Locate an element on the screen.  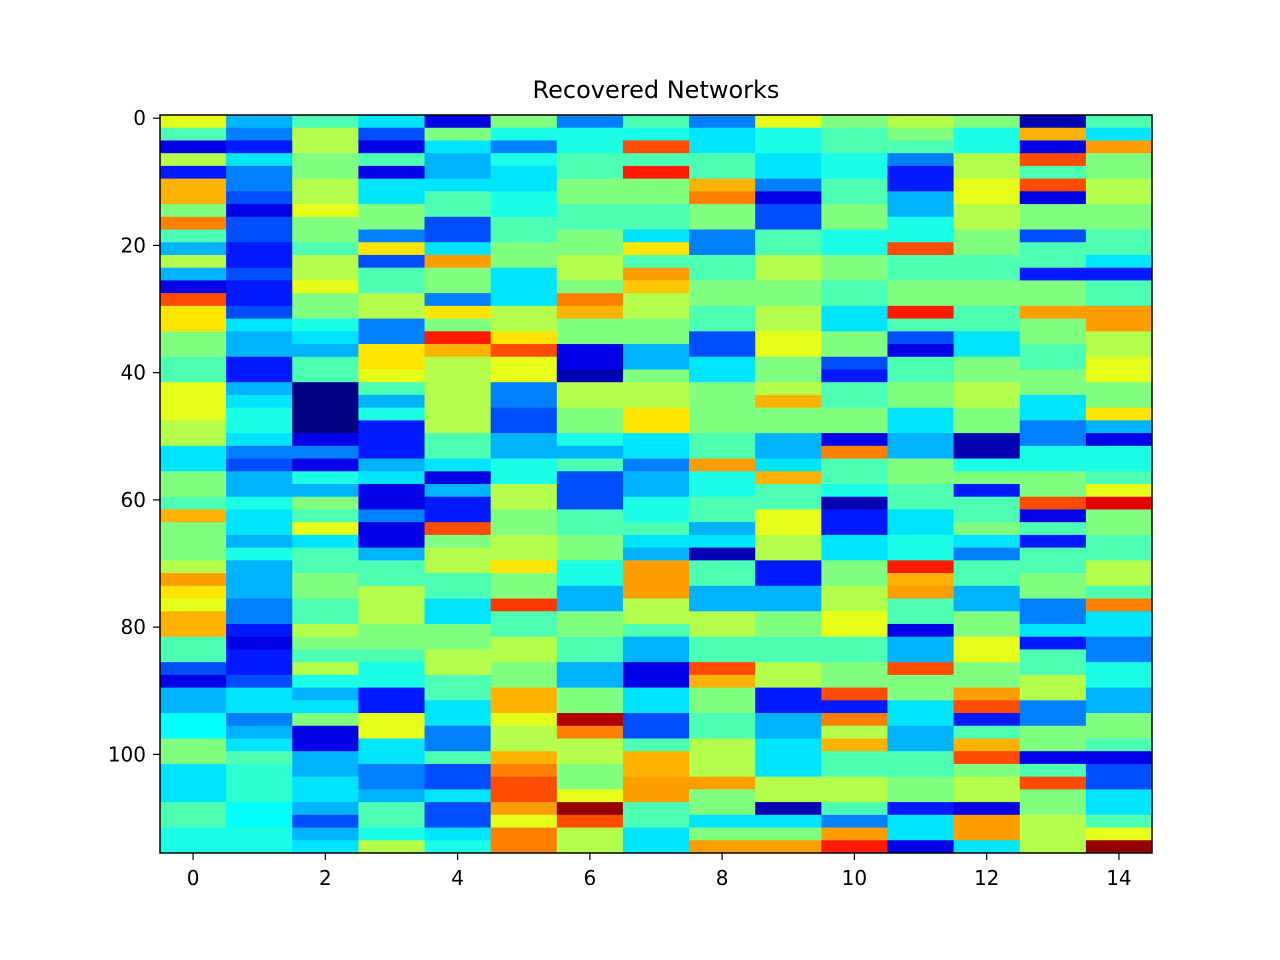
x-tick-label: 10 is located at coordinates (854, 878).